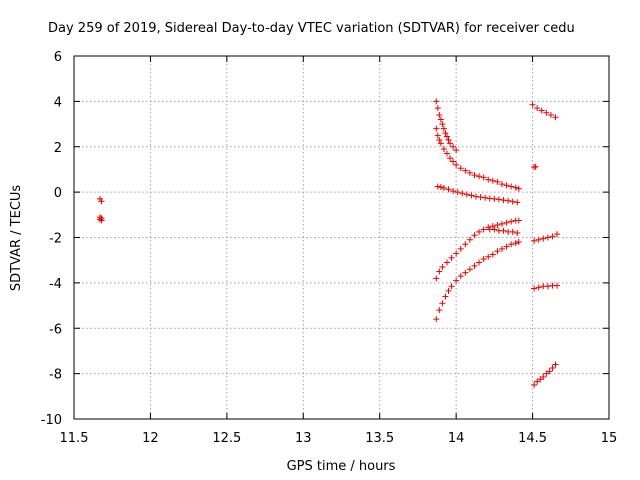 This screenshot has height=480, width=640. What do you see at coordinates (477, 249) in the screenshot?
I see `series-lower-arc-a` at bounding box center [477, 249].